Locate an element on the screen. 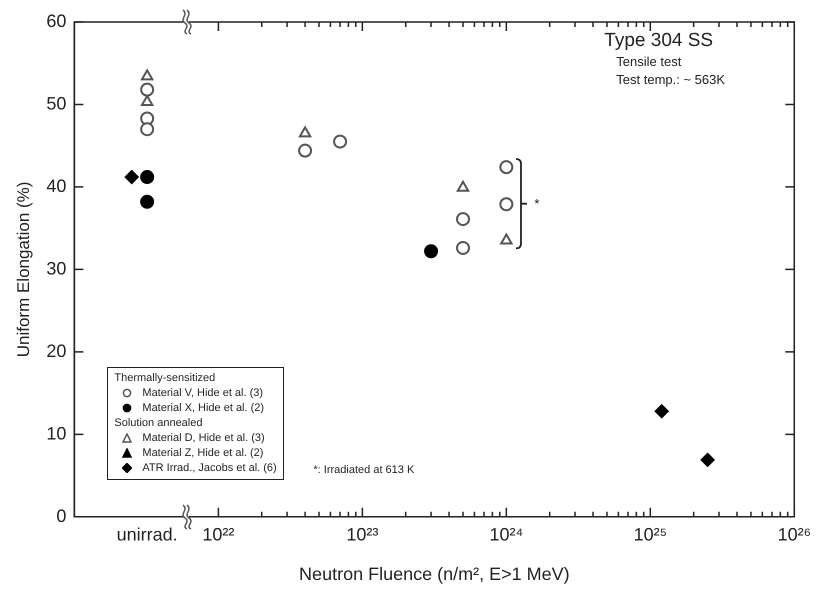 Image resolution: width=819 pixels, height=598 pixels. chart-title: Type 304 SS is located at coordinates (659, 41).